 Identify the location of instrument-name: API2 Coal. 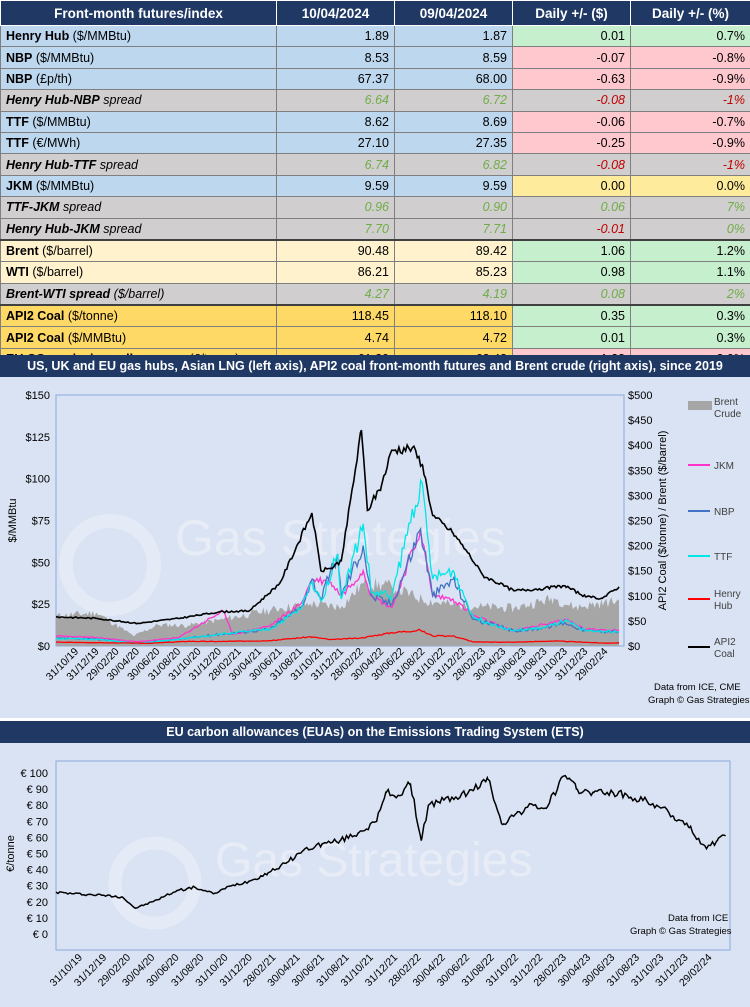
(35, 316).